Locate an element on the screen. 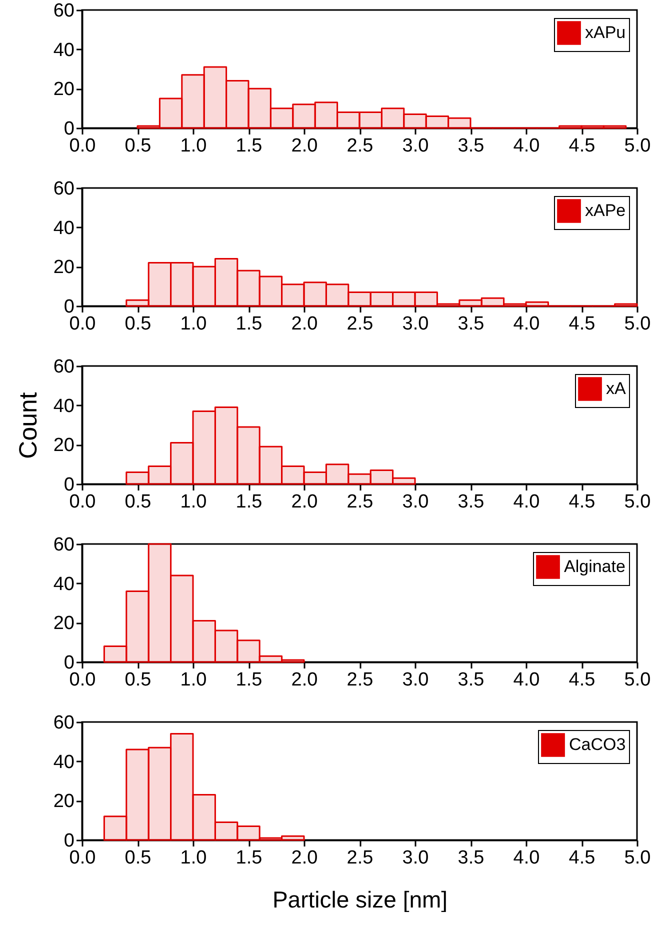 The width and height of the screenshot is (667, 941). legend-label: CaCO3 is located at coordinates (597, 744).